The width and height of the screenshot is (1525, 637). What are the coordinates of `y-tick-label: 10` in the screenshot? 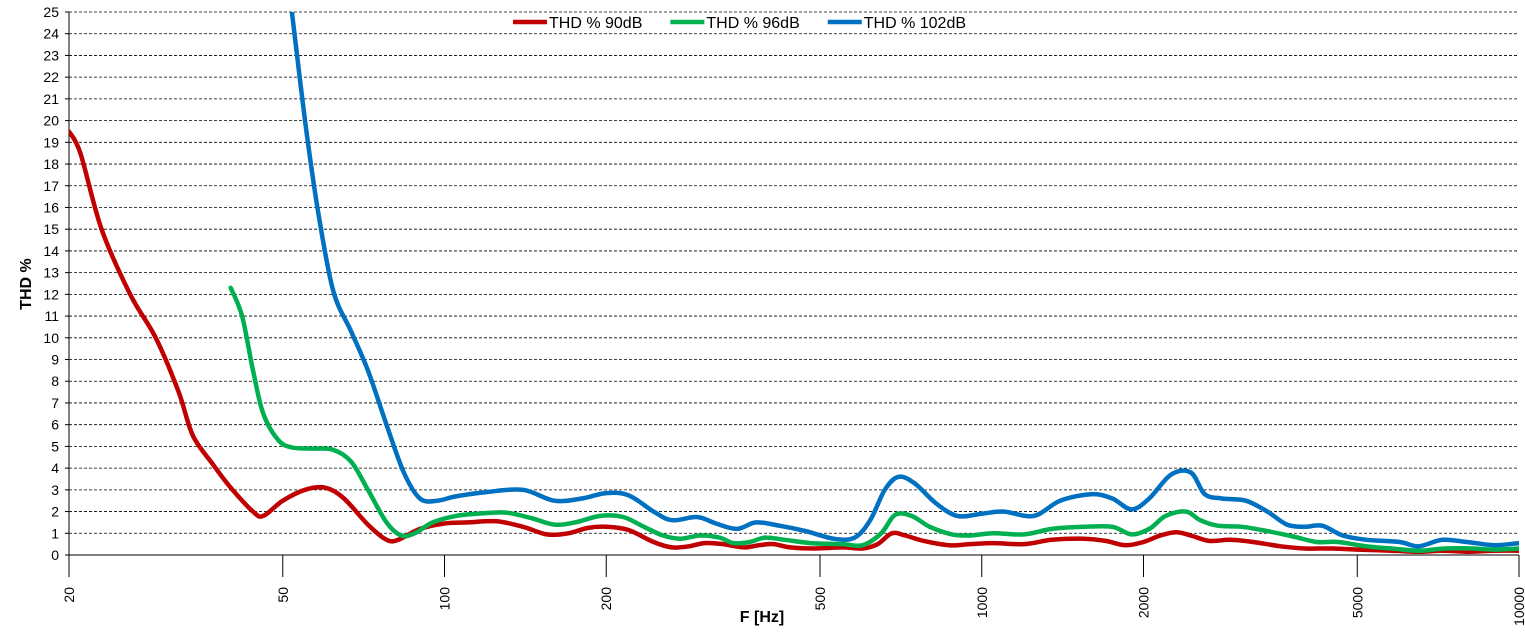 It's located at (51, 338).